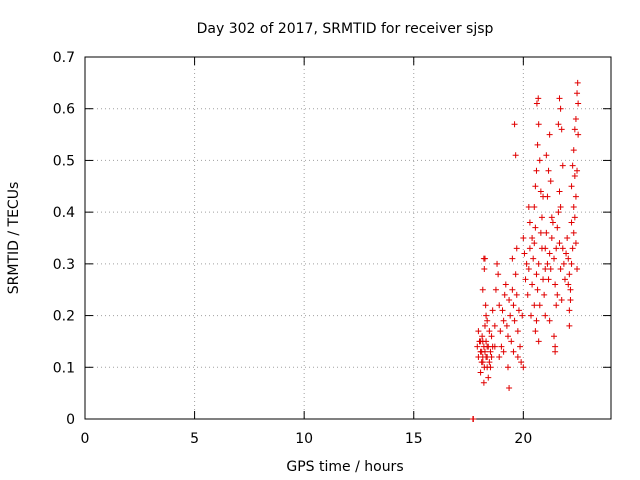 The height and width of the screenshot is (480, 640). I want to click on y-tick-label: 0.6, so click(64, 110).